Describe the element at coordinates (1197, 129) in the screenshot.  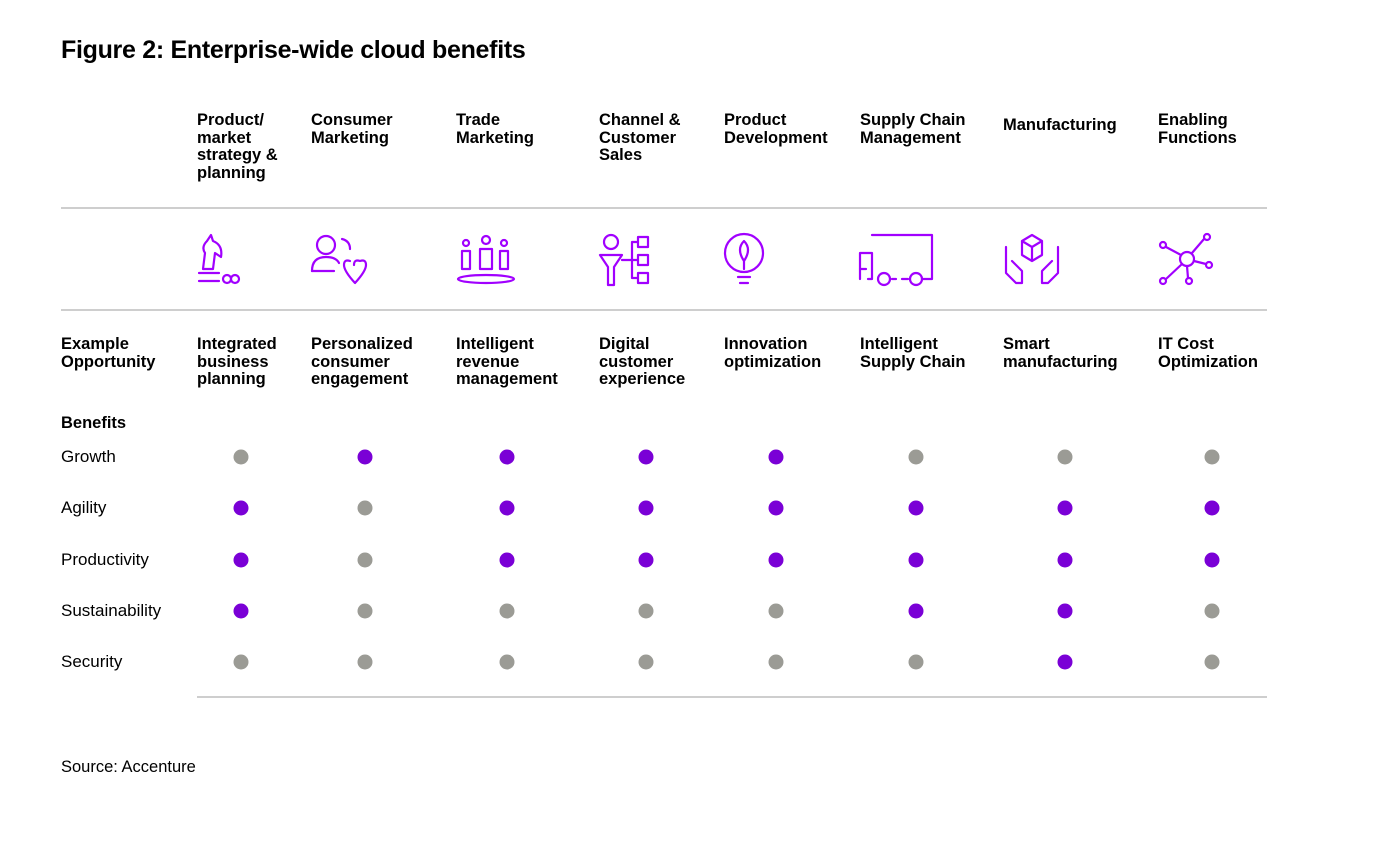
I see `column-header: Enabling Functions` at that location.